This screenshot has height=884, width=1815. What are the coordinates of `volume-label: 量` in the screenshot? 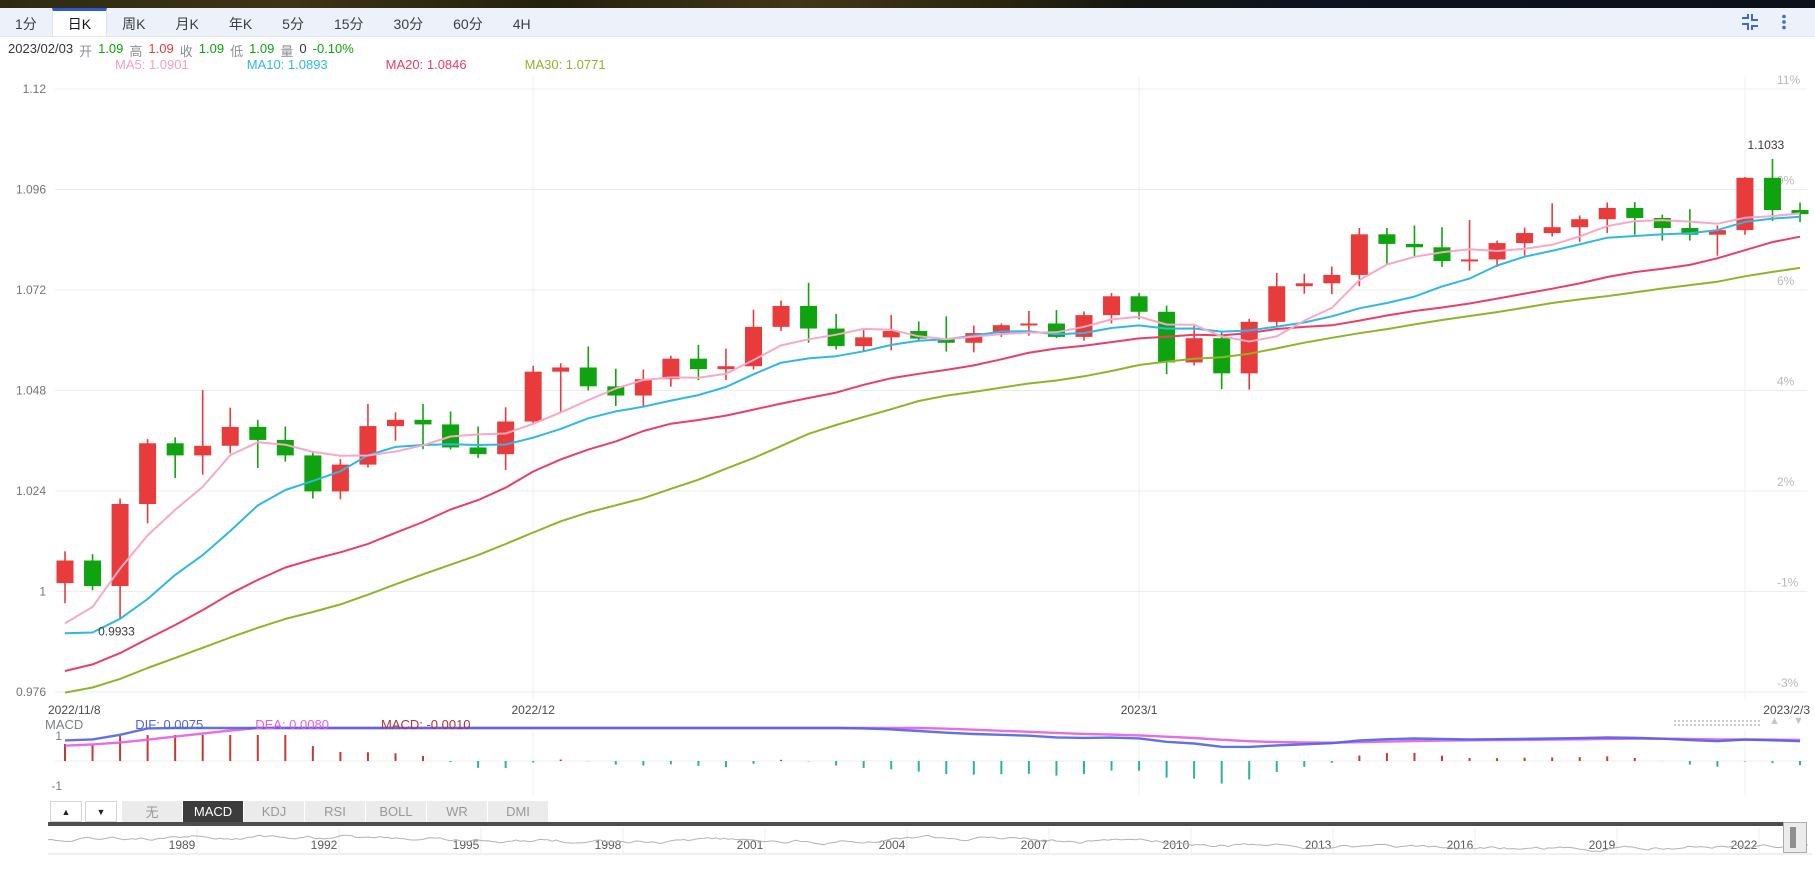 It's located at (287, 51).